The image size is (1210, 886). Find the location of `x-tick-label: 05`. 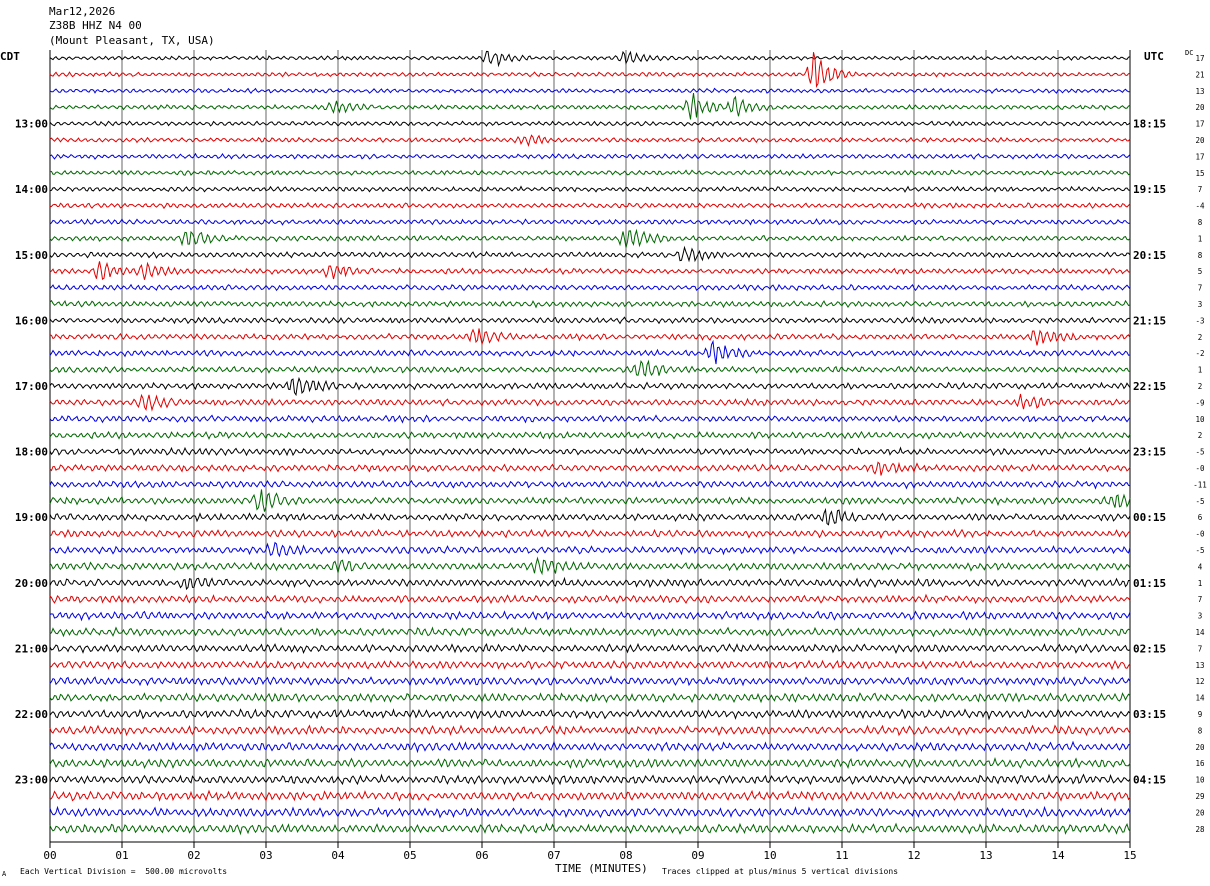

x-tick-label: 05 is located at coordinates (409, 855).